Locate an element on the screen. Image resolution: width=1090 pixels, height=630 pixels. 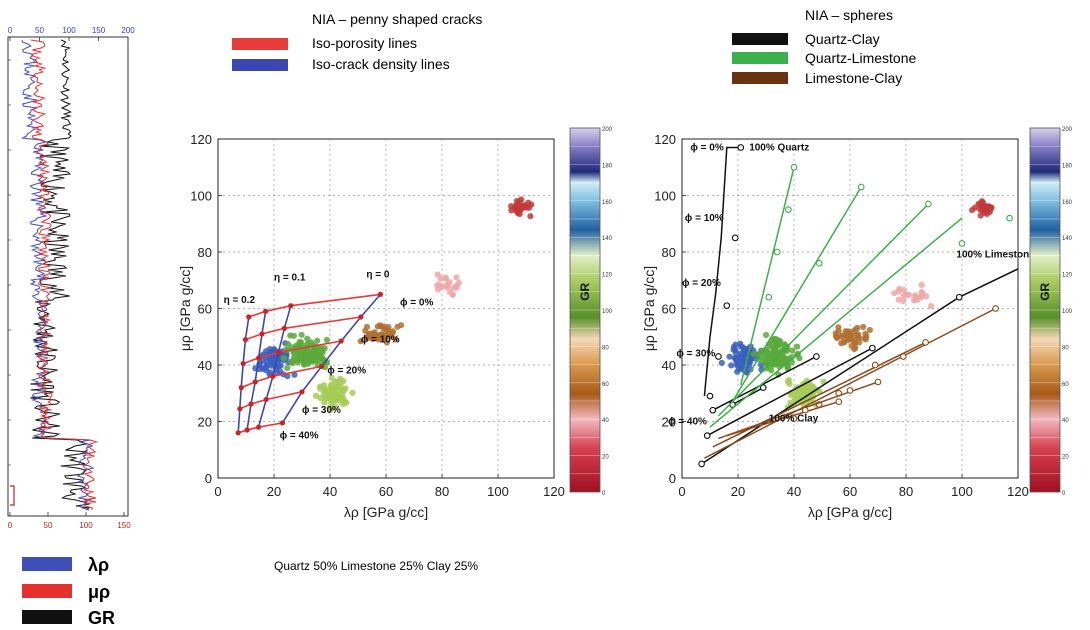
x-tick-label: 20 is located at coordinates (274, 491).